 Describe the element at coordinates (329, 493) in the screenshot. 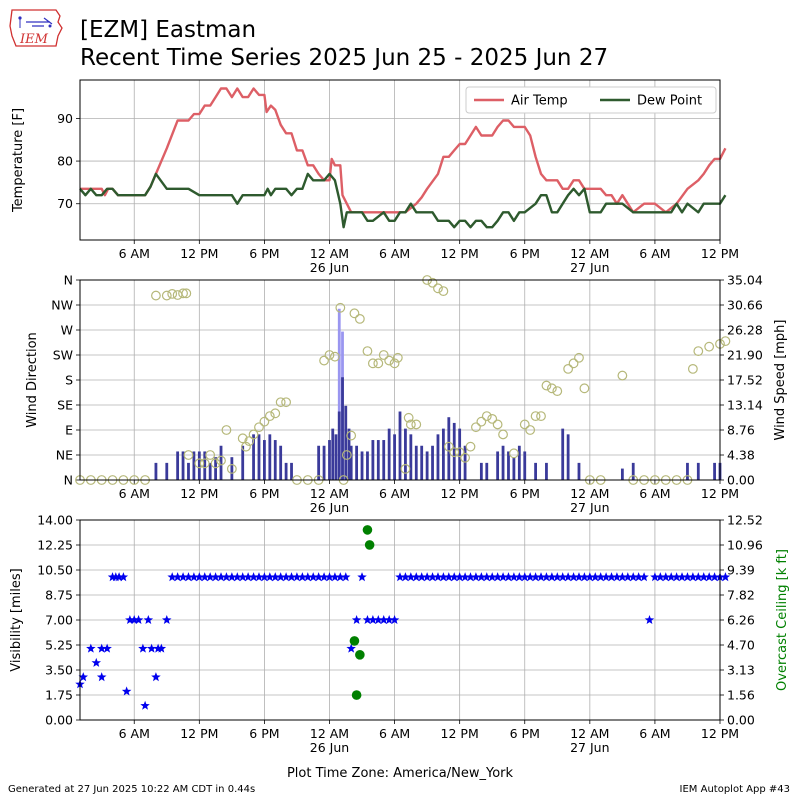

I see `x-tick-label: 12 AM` at that location.